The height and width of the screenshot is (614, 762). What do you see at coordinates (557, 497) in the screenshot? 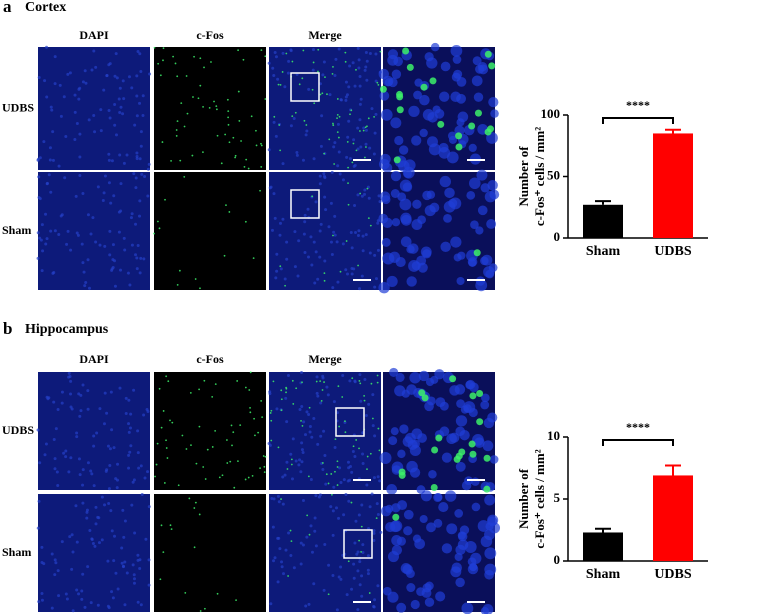
I see `y-tick-label: 5` at bounding box center [557, 497].